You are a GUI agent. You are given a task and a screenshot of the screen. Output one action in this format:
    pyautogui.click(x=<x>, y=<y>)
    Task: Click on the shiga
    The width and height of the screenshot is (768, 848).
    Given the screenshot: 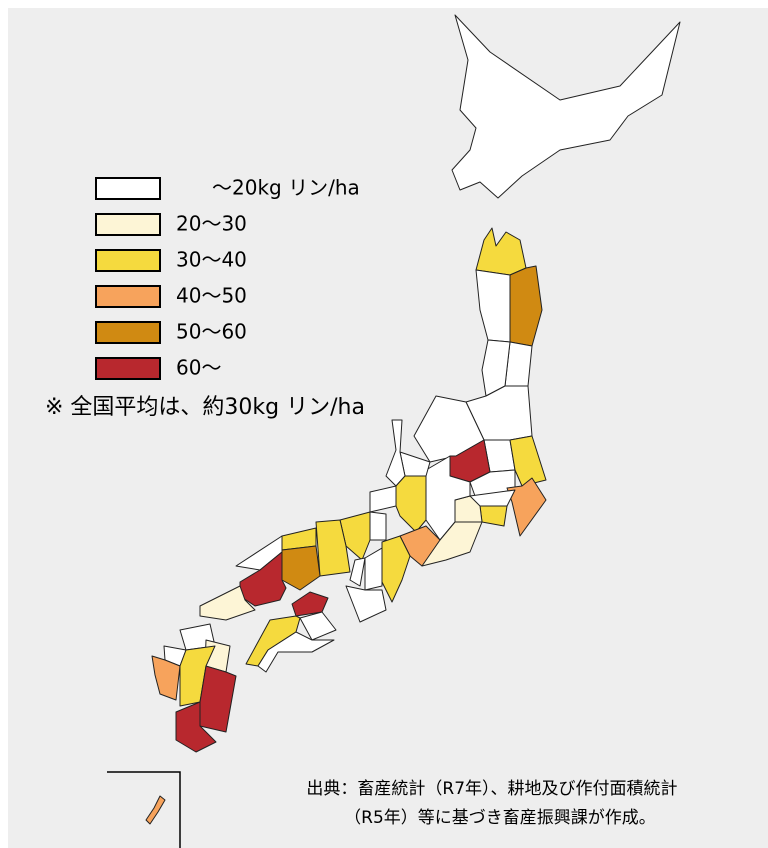 What is the action you would take?
    pyautogui.click(x=378, y=526)
    